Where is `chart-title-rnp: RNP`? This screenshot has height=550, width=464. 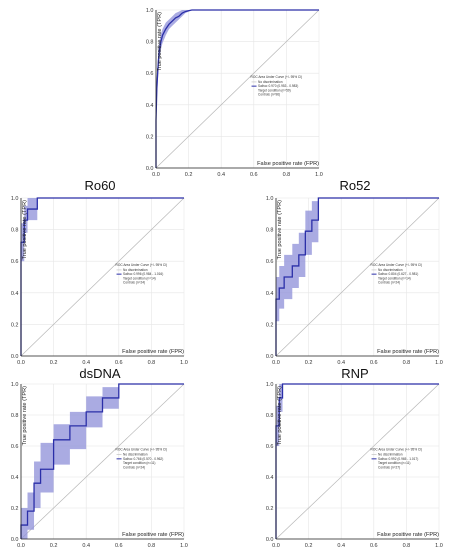 chart-title-rnp: RNP is located at coordinates (355, 373).